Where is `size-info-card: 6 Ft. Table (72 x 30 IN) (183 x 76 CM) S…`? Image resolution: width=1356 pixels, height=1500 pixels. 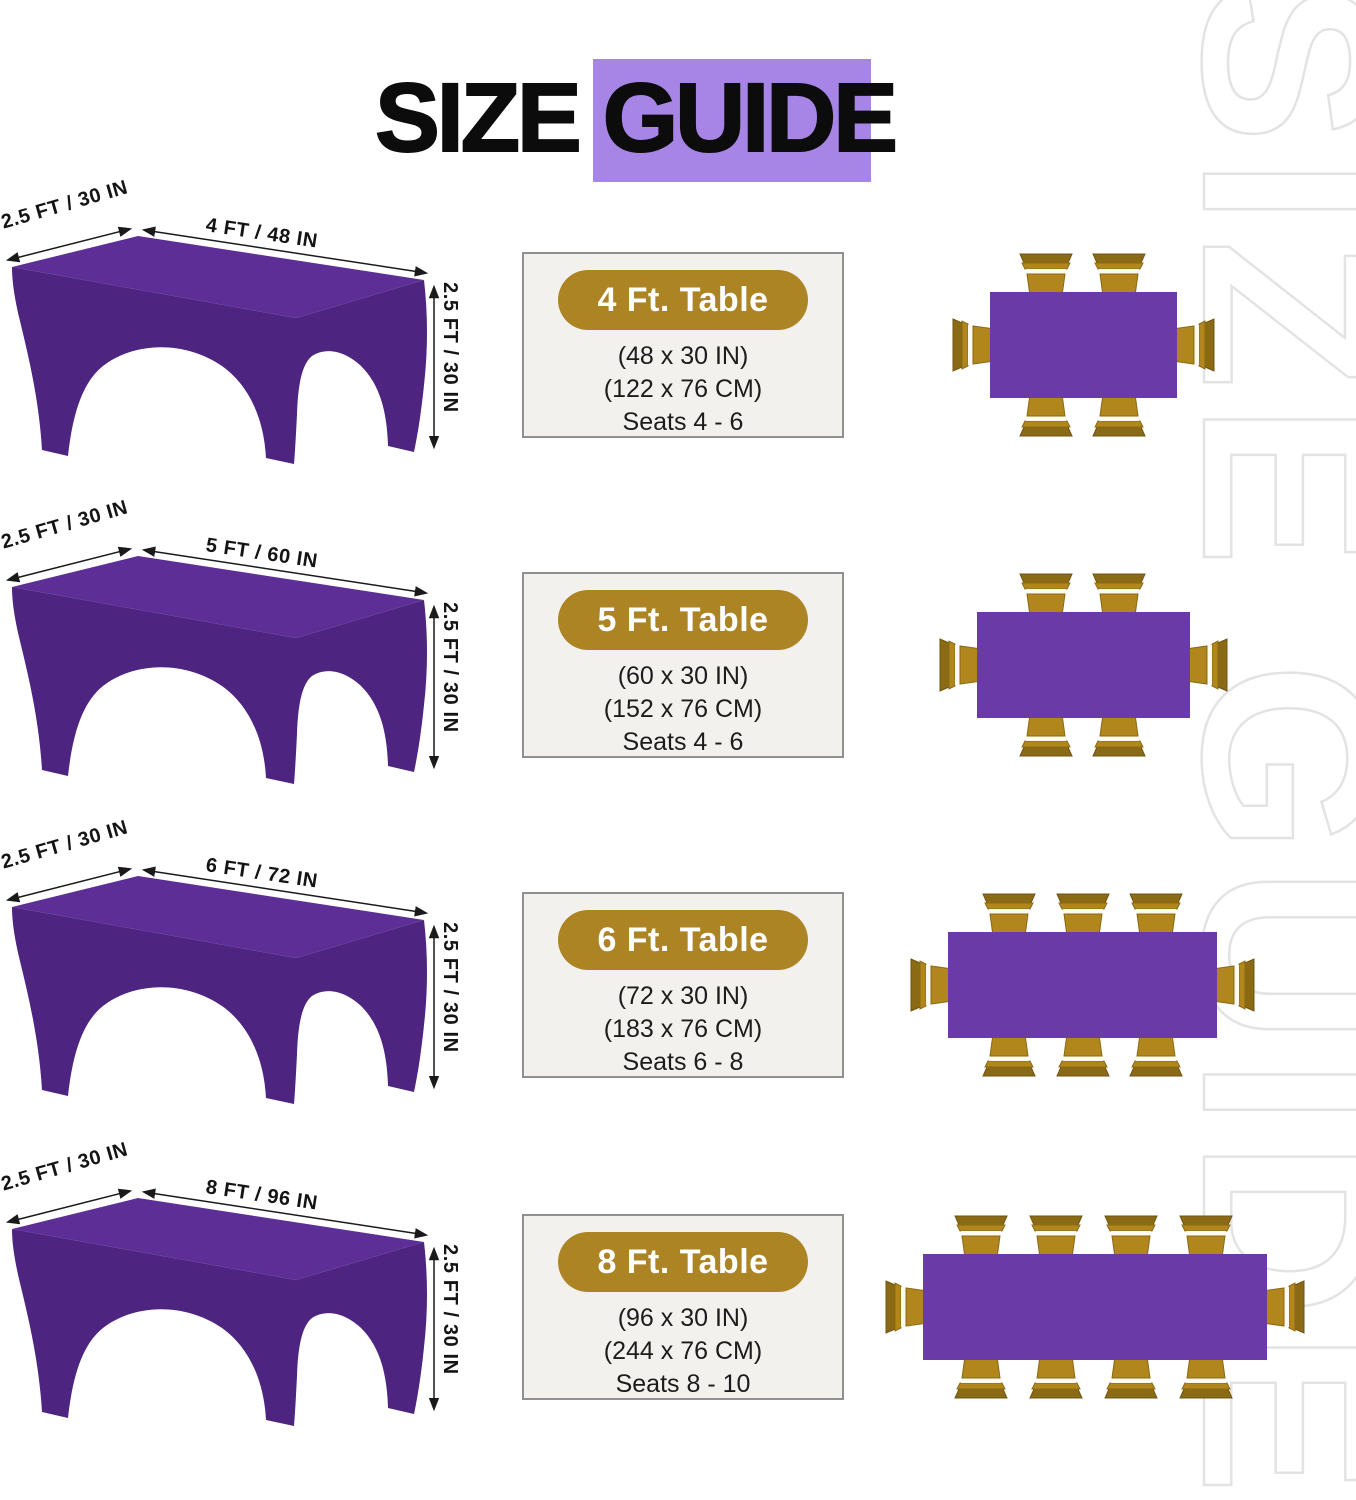
size-info-card: 6 Ft. Table (72 x 30 IN) (183 x 76 CM) S… is located at coordinates (683, 985).